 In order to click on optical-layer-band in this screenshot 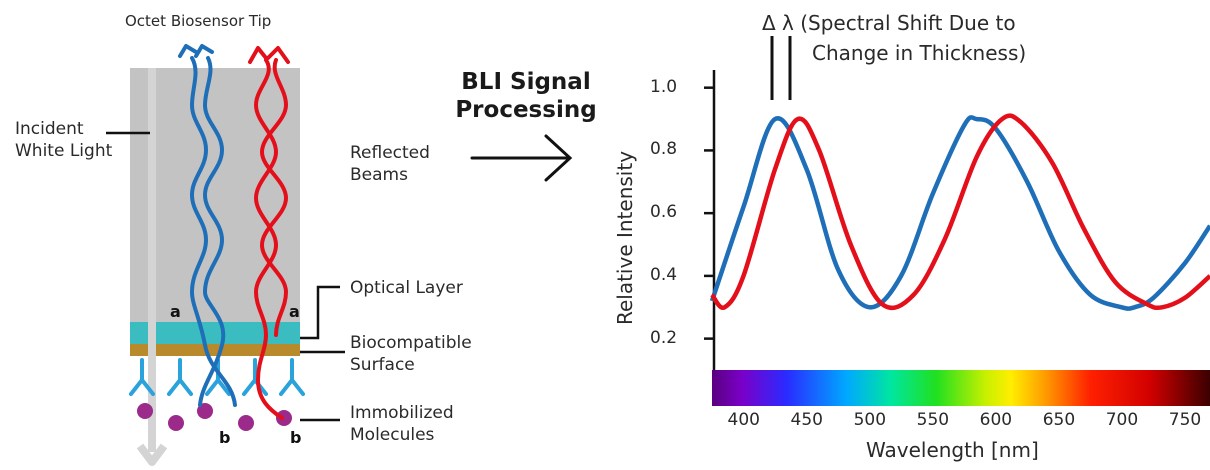, I will do `click(215, 333)`.